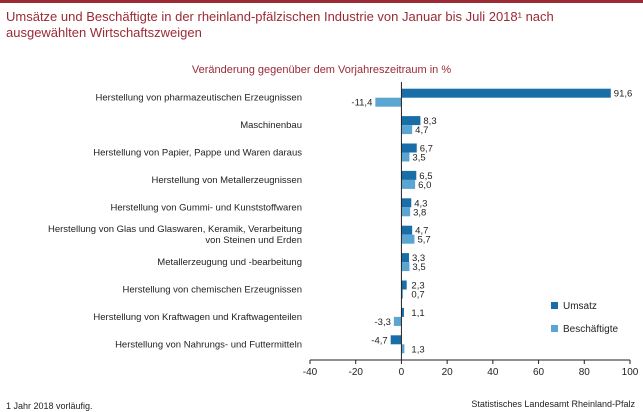  Describe the element at coordinates (379, 340) in the screenshot. I see `value-label: -4,7` at that location.